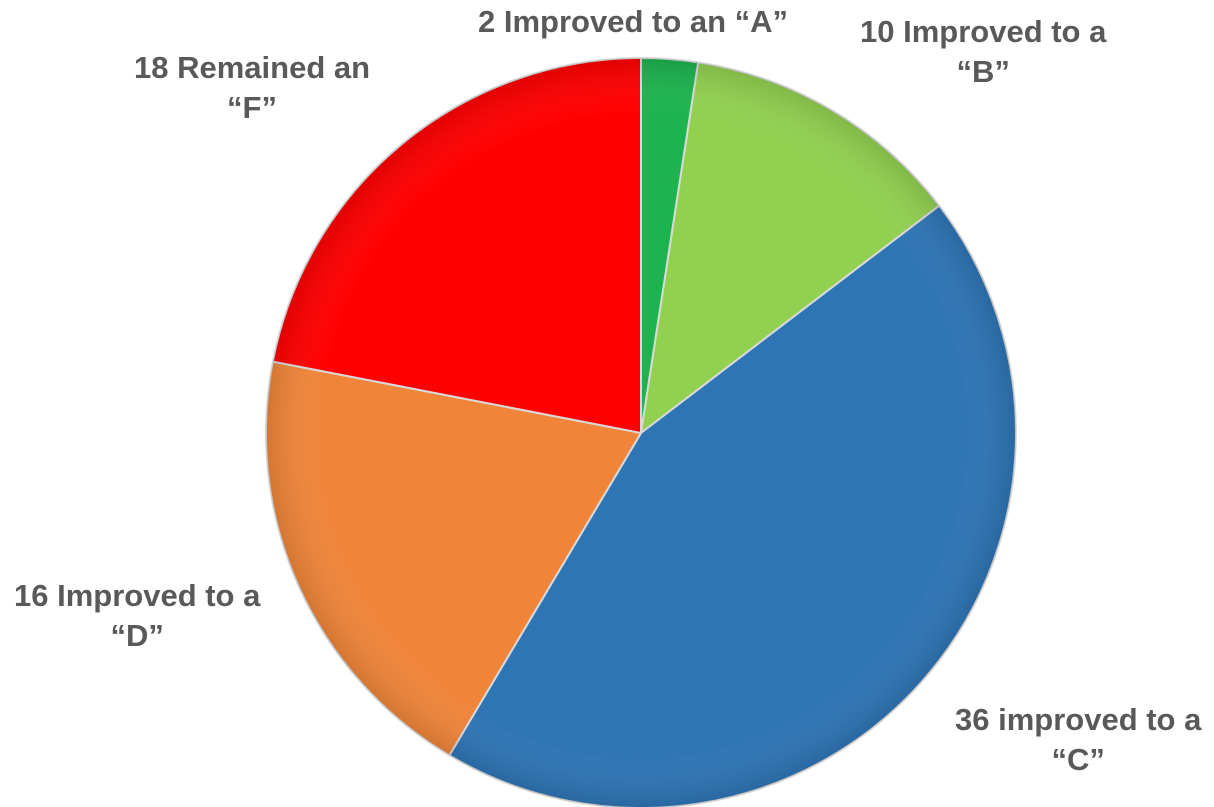 This screenshot has height=807, width=1214. Describe the element at coordinates (137, 616) in the screenshot. I see `slice-label-d: 16 Improved to a “D”` at that location.